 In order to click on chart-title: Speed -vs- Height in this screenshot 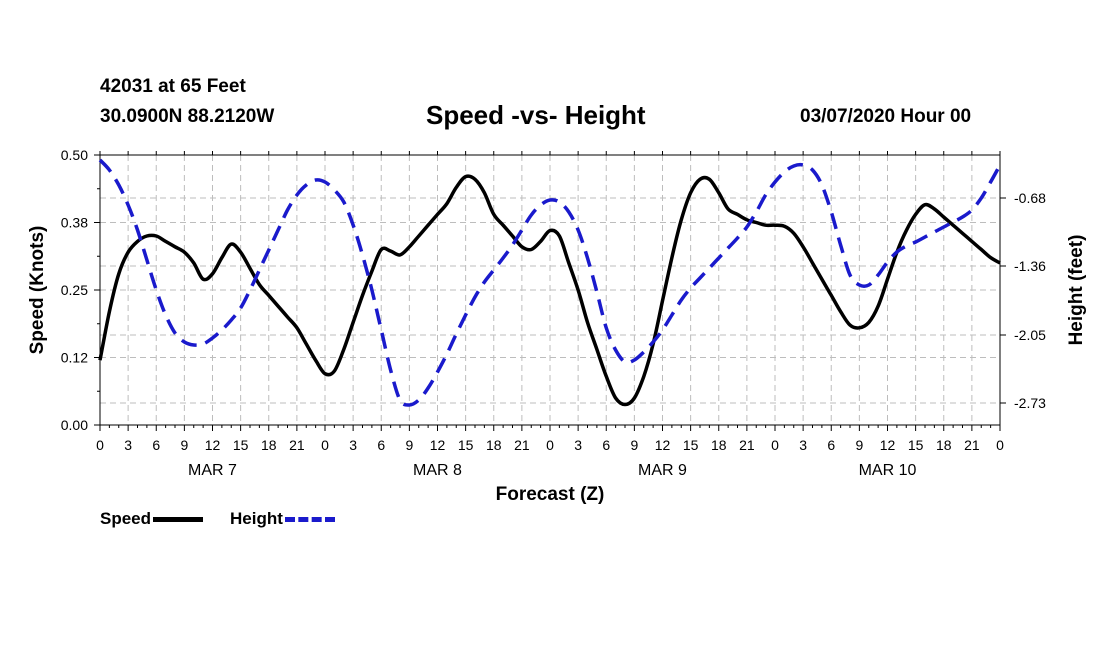, I will do `click(536, 115)`.